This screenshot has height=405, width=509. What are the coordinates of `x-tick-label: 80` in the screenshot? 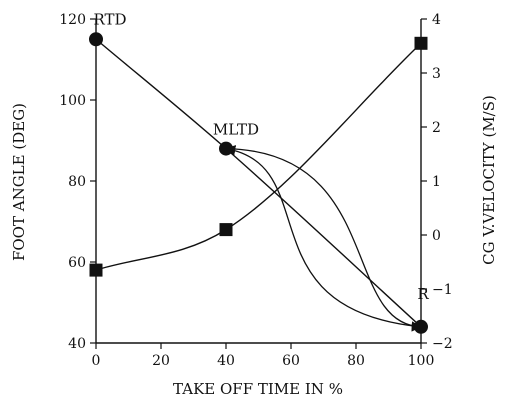 It's located at (356, 361).